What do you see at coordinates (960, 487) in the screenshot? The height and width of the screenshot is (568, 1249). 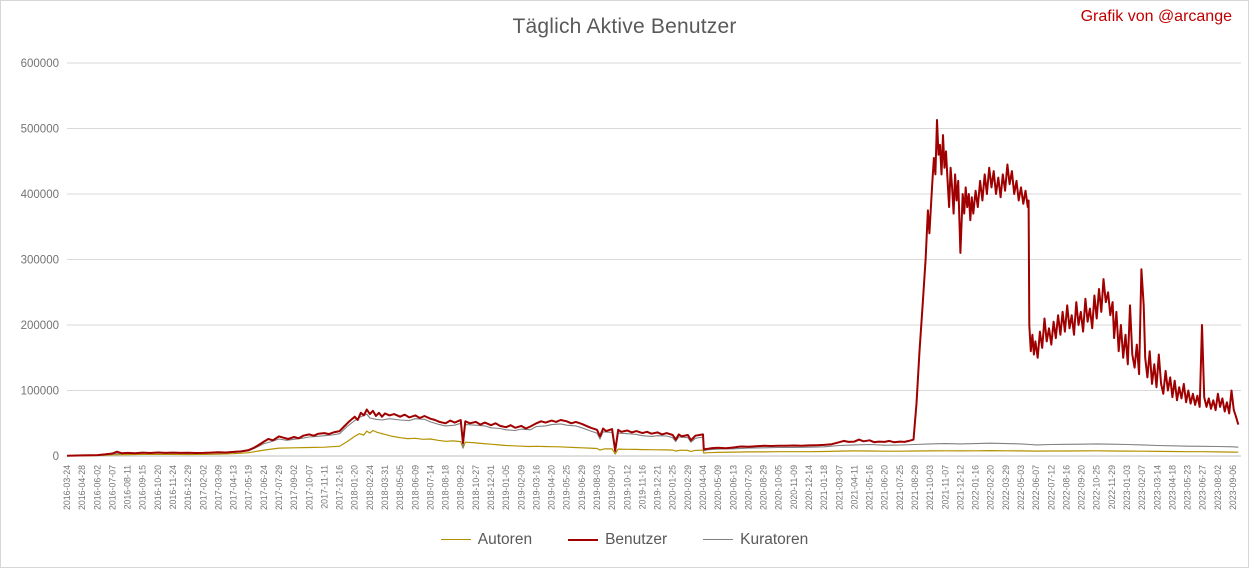 I see `x-tick-label: 2021-12-12` at bounding box center [960, 487].